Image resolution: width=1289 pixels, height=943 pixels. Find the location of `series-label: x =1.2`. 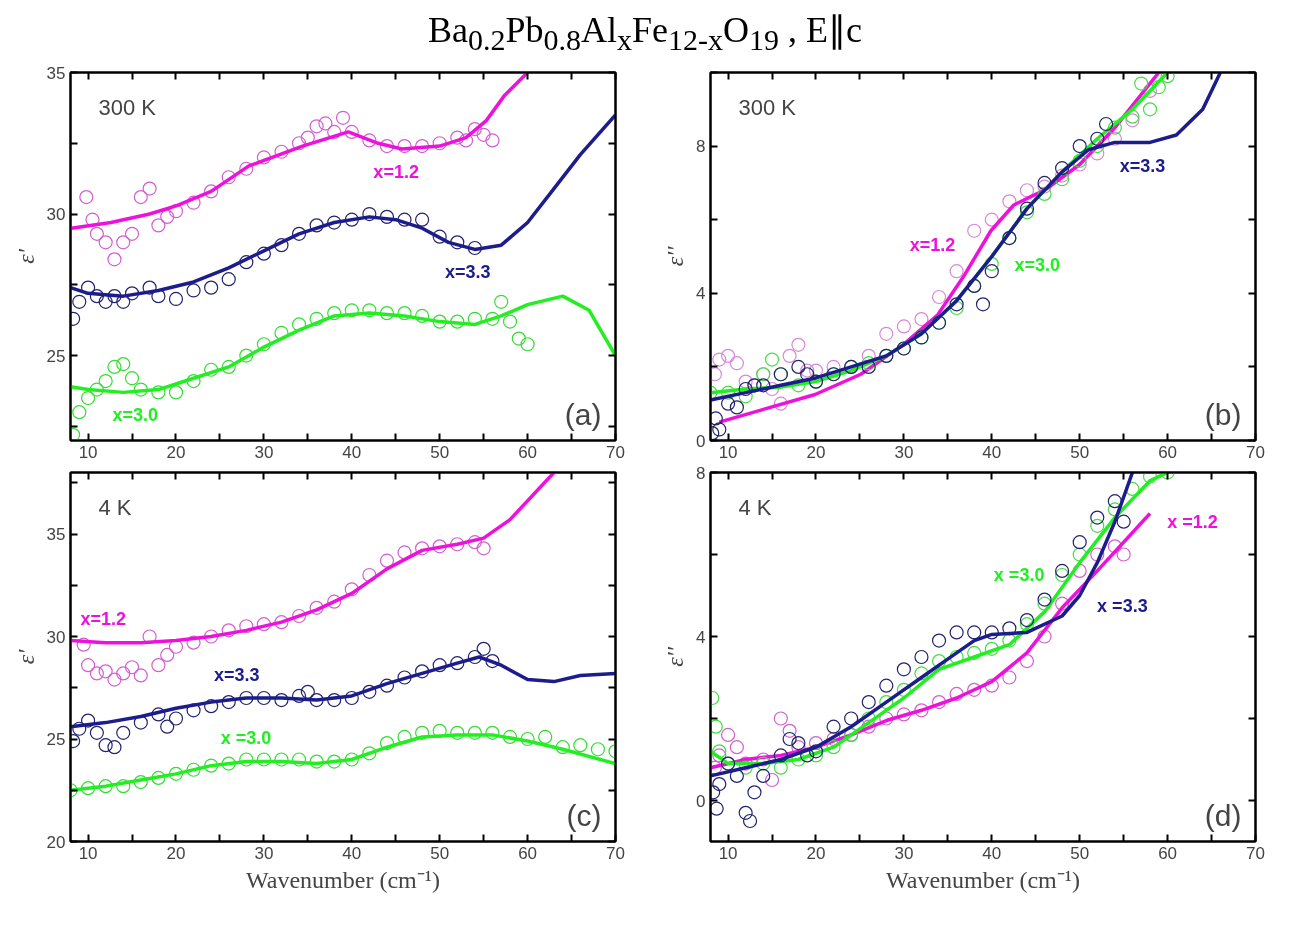

series-label: x =1.2 is located at coordinates (1192, 521).